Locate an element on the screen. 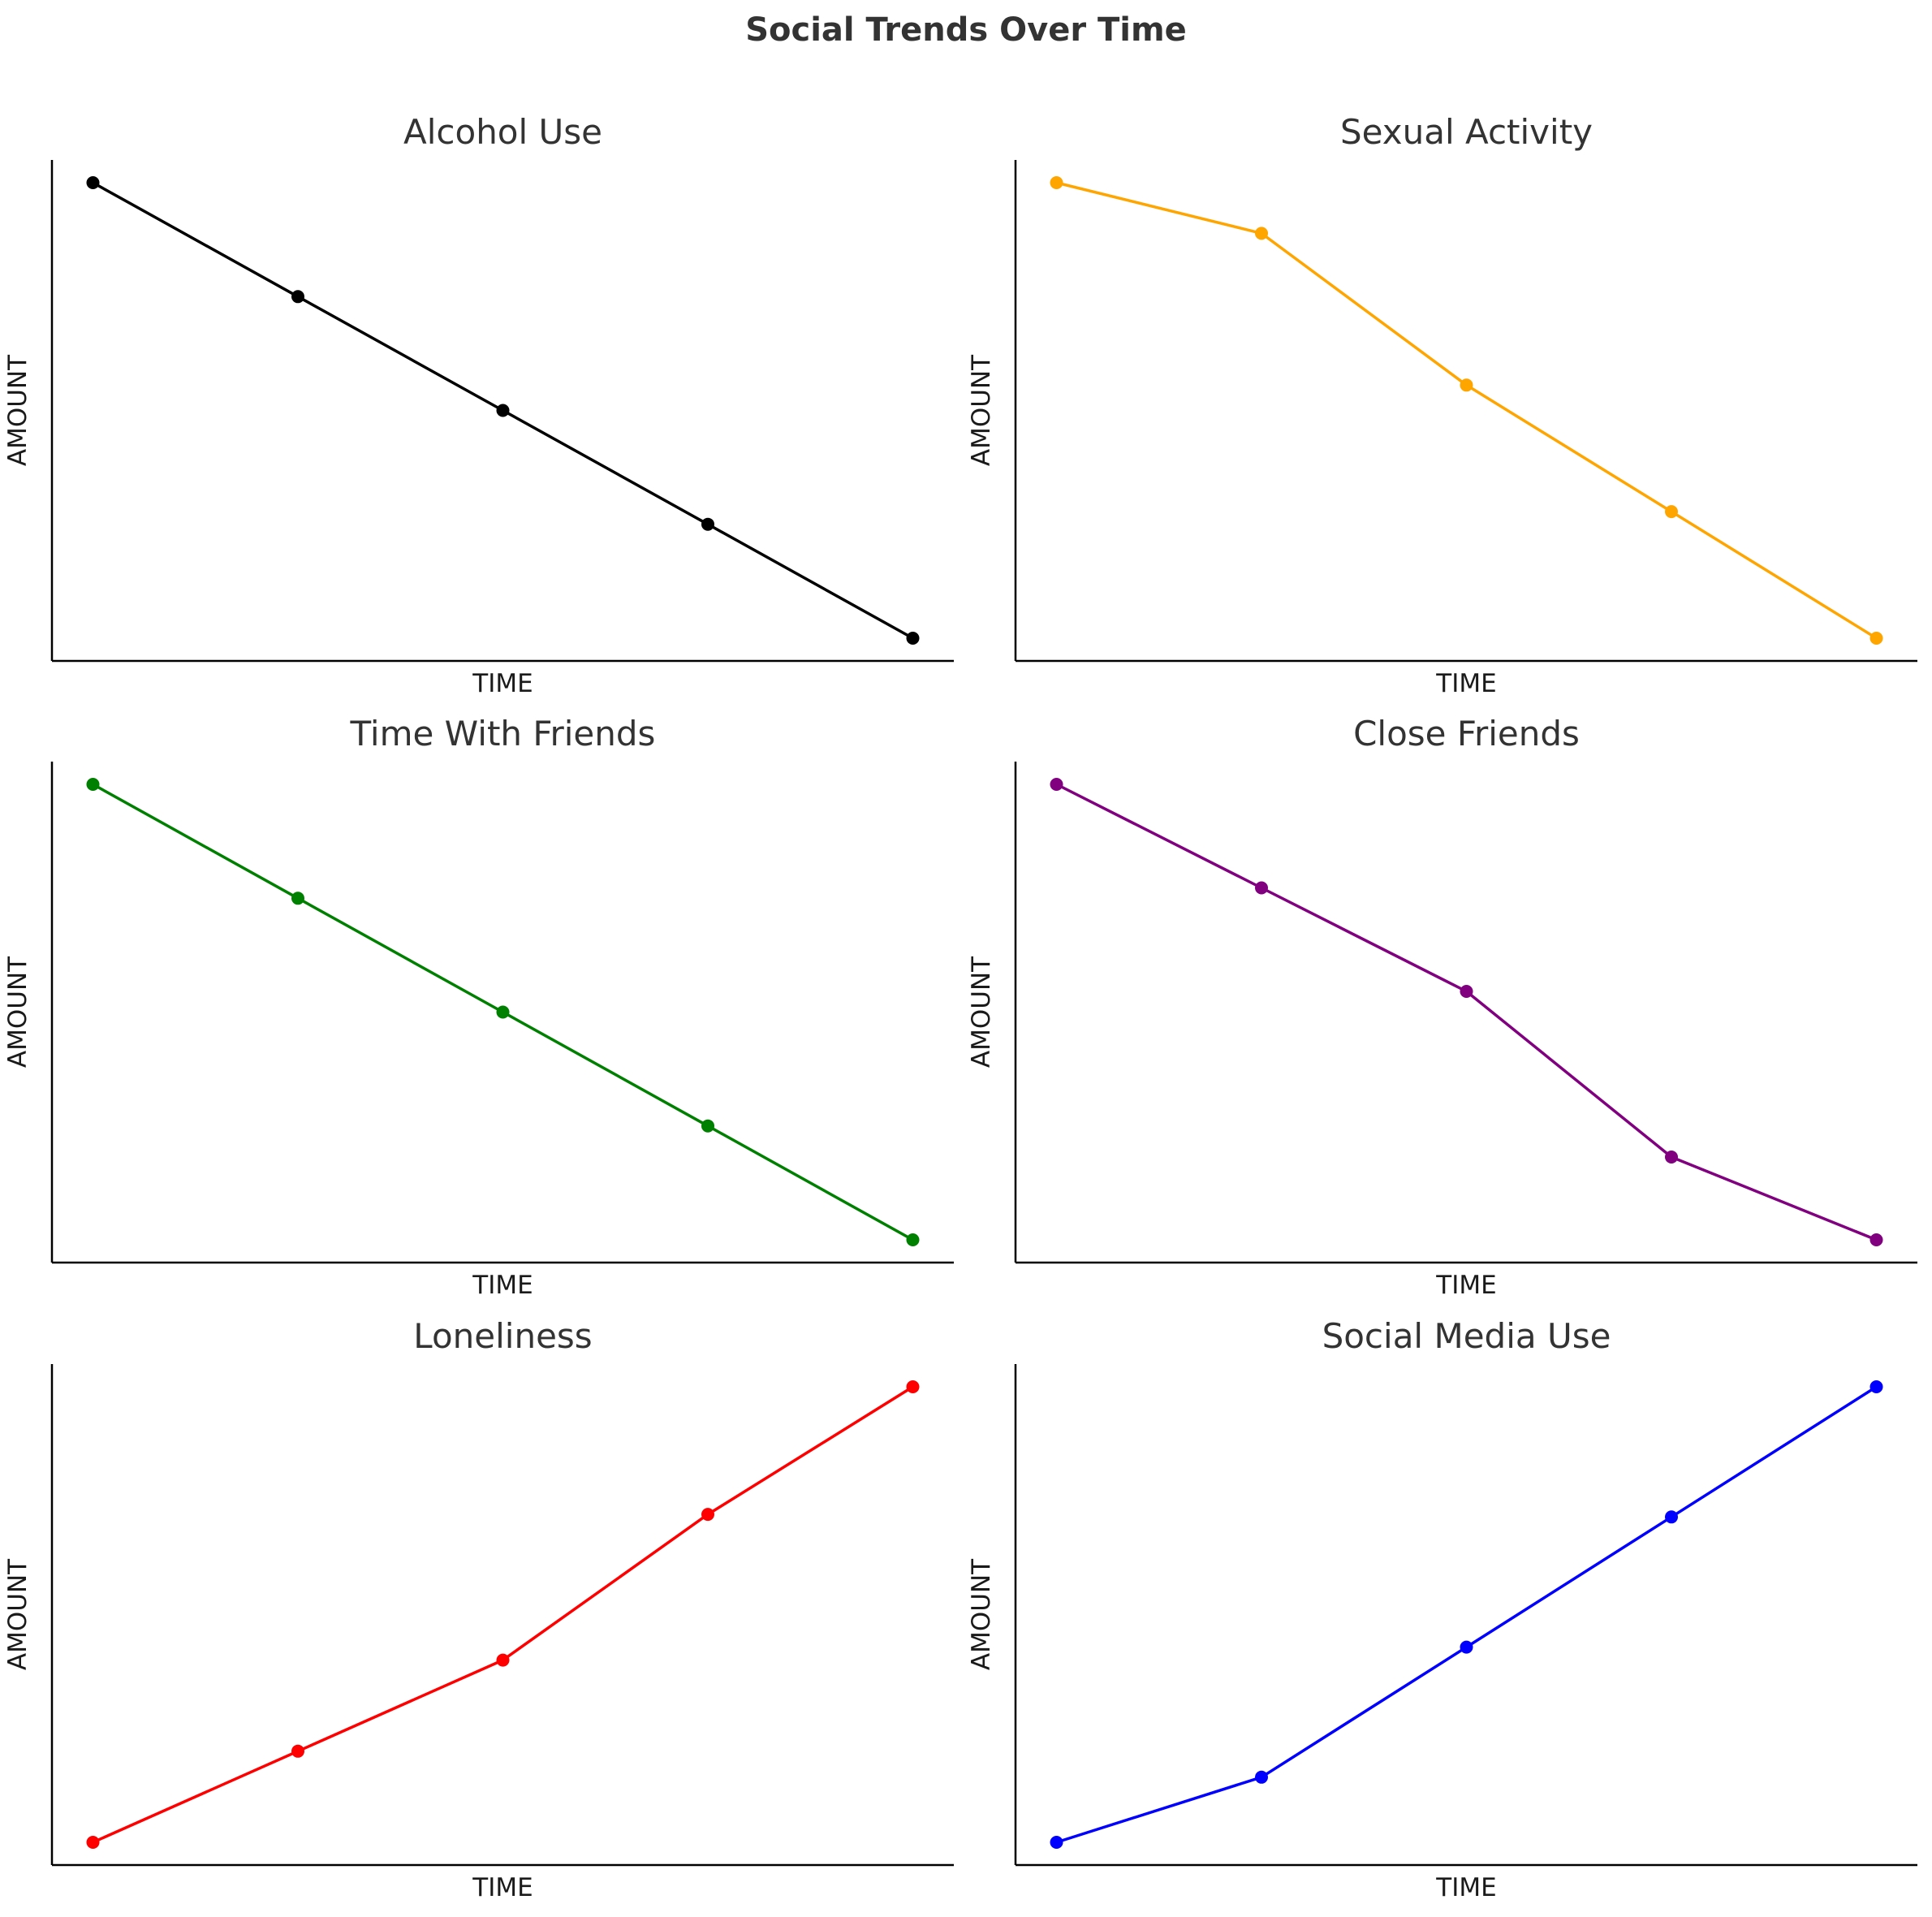  panel-title: Sexual Activity is located at coordinates (1466, 132).